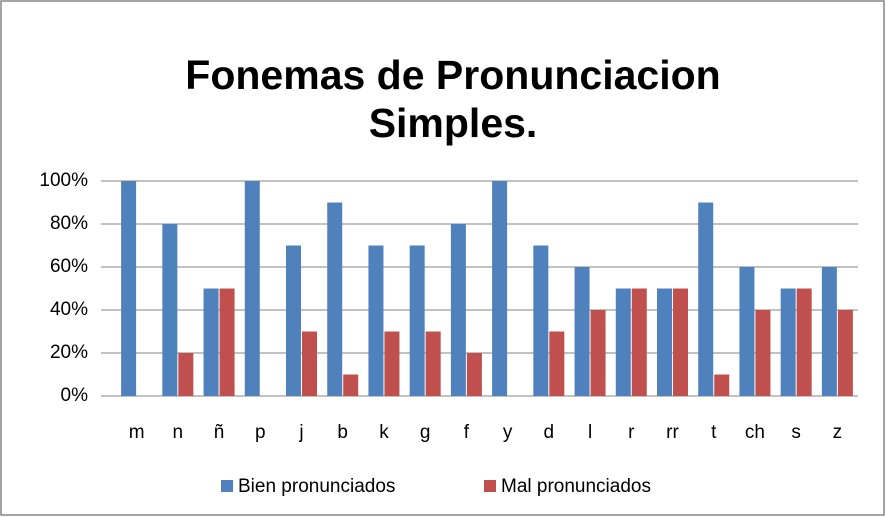 The image size is (886, 517). What do you see at coordinates (63, 180) in the screenshot?
I see `y-tick-label: 100%` at bounding box center [63, 180].